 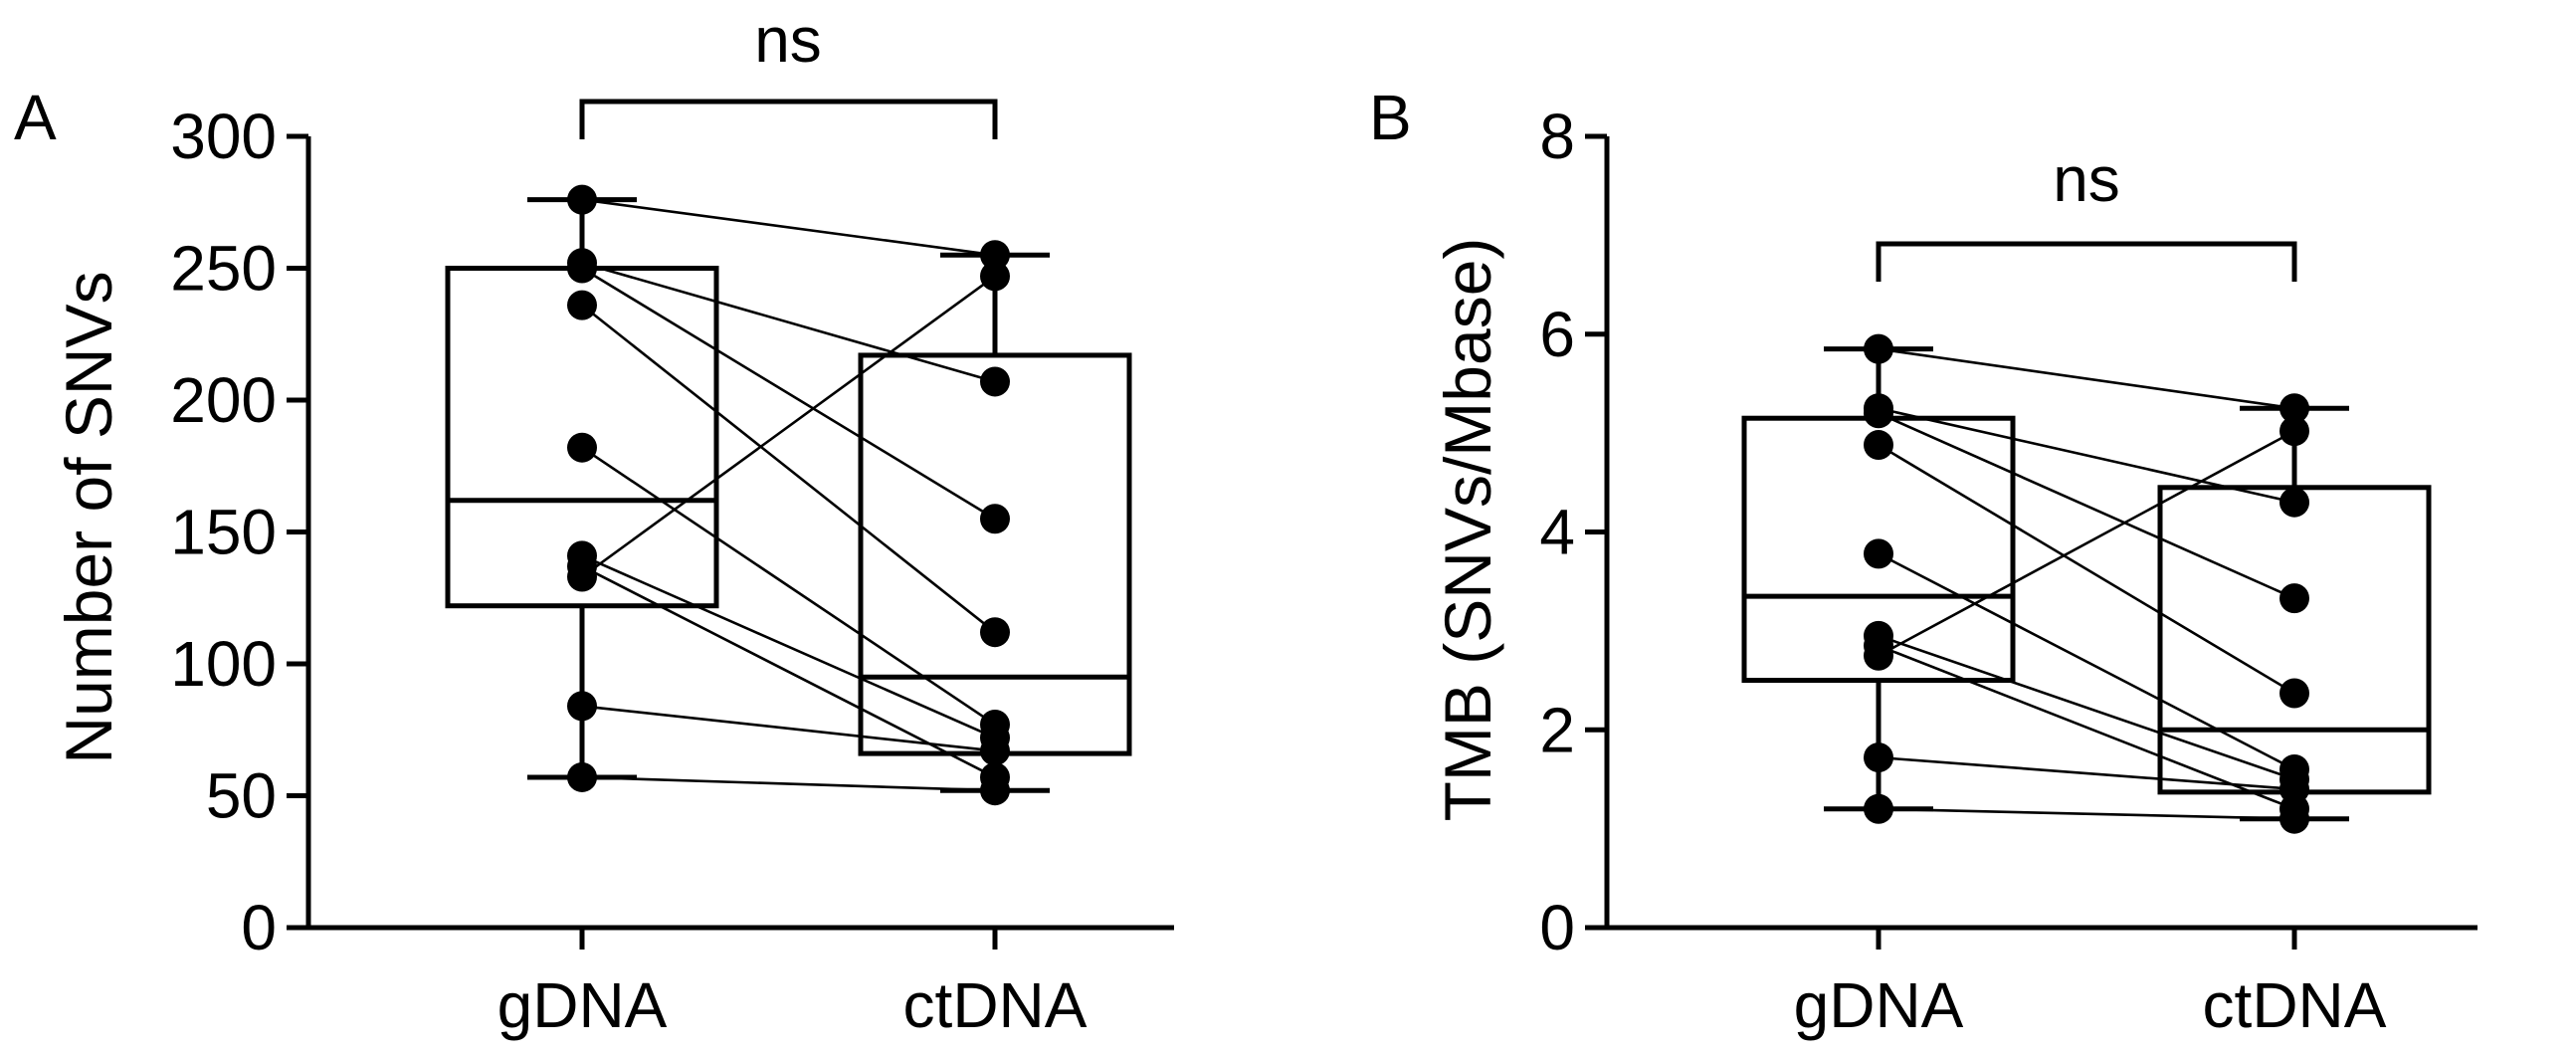 I want to click on panel-b-significance-label: ns, so click(x=2086, y=179).